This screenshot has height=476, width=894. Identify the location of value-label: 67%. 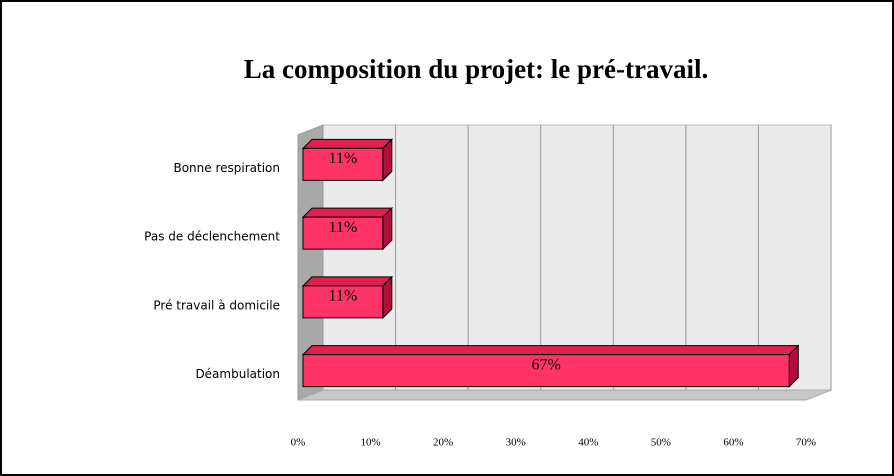
(545, 364).